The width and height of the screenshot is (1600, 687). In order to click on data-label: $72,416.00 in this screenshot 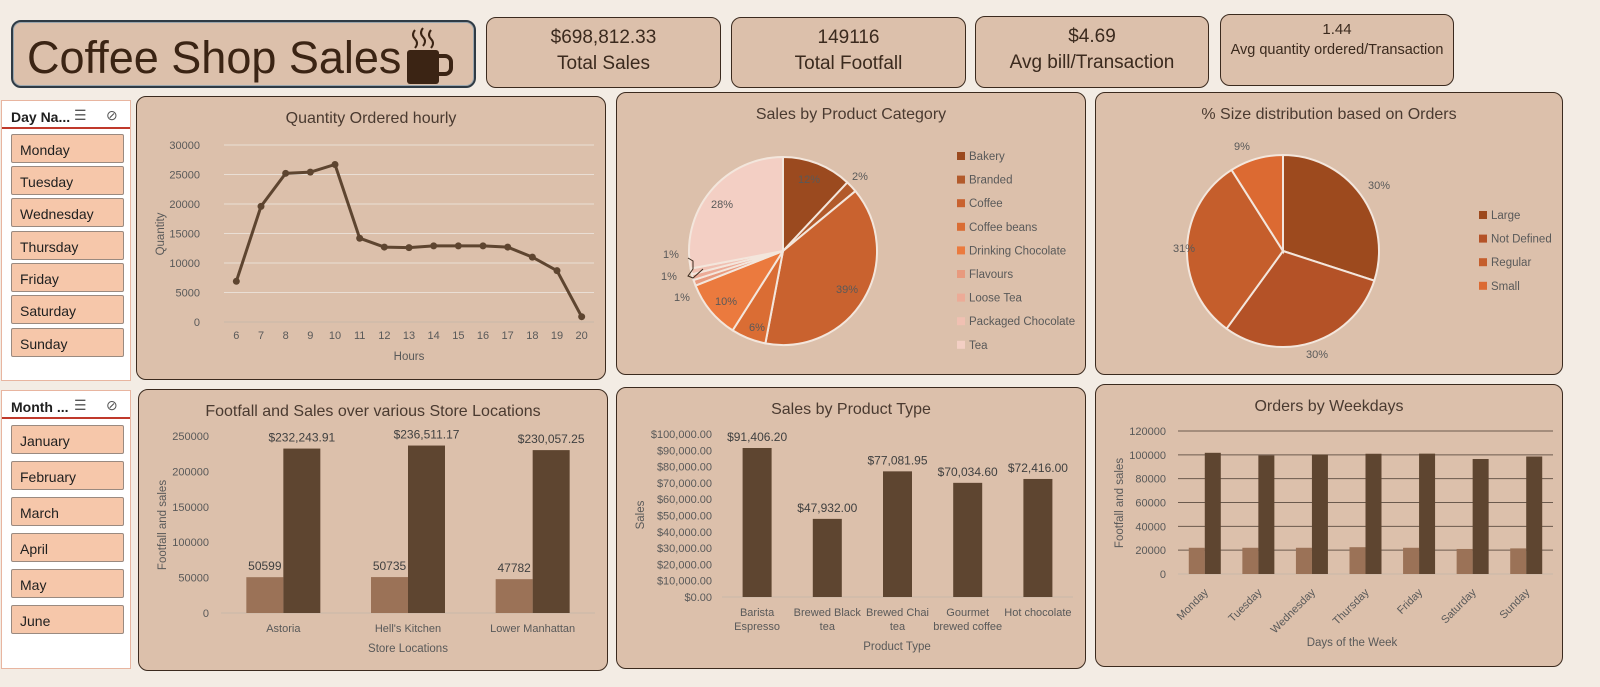, I will do `click(1038, 468)`.